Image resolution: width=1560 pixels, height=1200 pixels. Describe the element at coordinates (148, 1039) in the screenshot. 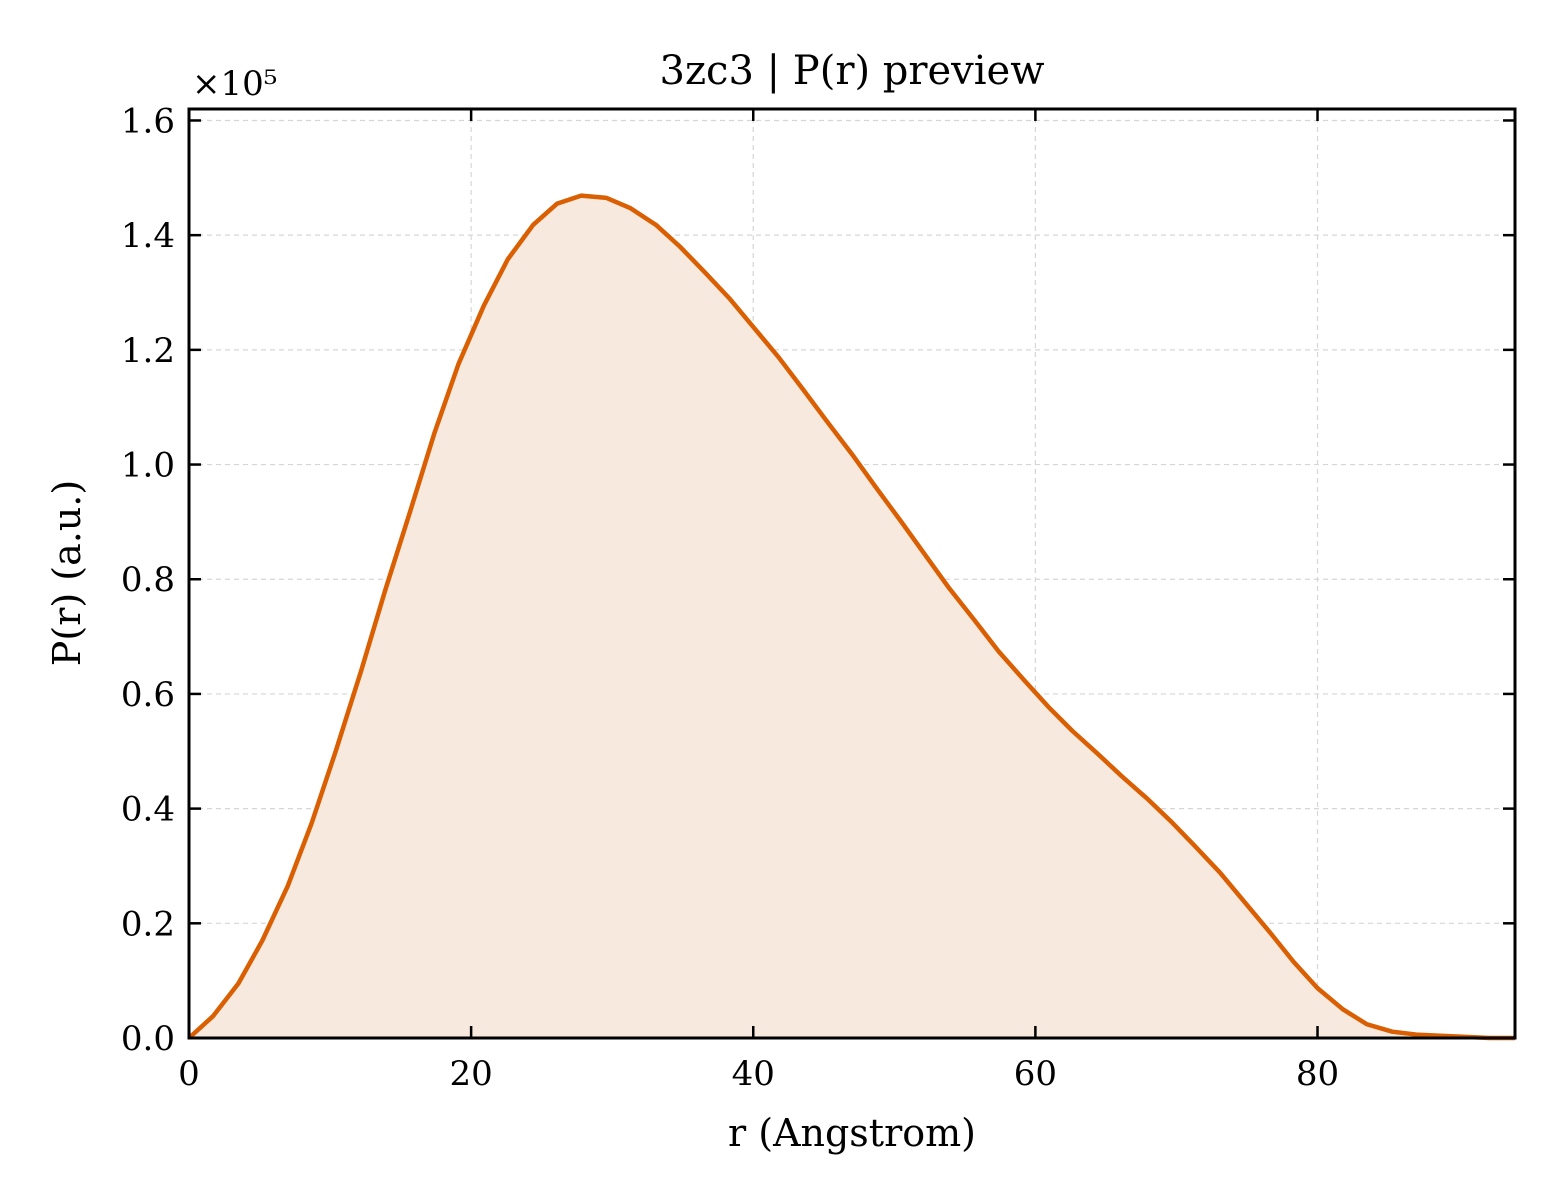

I see `y-tick-label: 0.0` at that location.